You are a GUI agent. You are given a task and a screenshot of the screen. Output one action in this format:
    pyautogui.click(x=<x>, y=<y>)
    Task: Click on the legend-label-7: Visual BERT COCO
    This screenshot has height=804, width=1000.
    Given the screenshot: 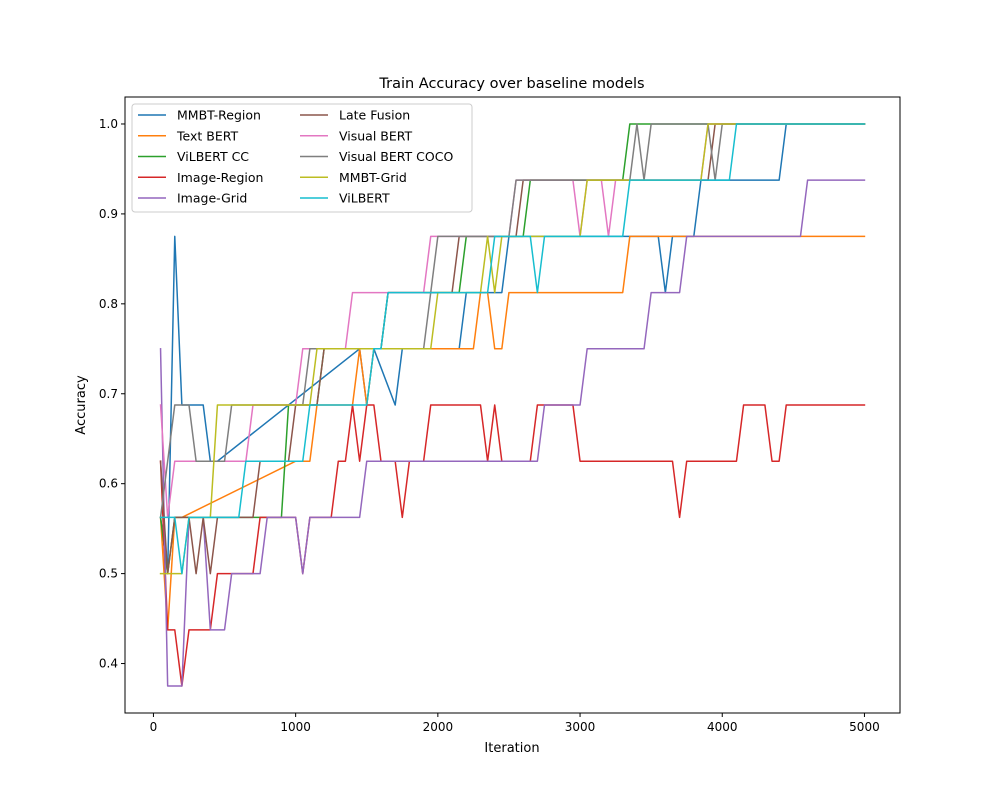 What is the action you would take?
    pyautogui.click(x=396, y=156)
    